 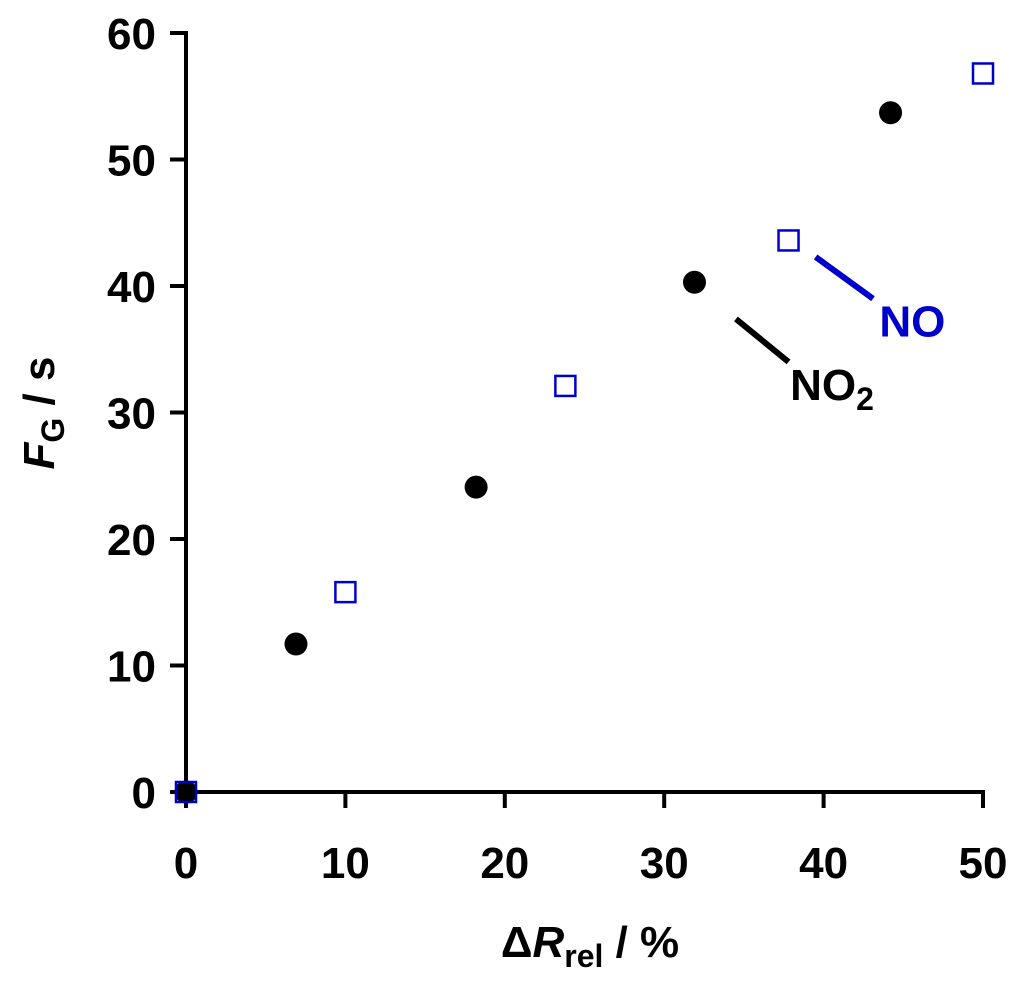 I want to click on y-axis-title-symbol: F, so click(x=39, y=455).